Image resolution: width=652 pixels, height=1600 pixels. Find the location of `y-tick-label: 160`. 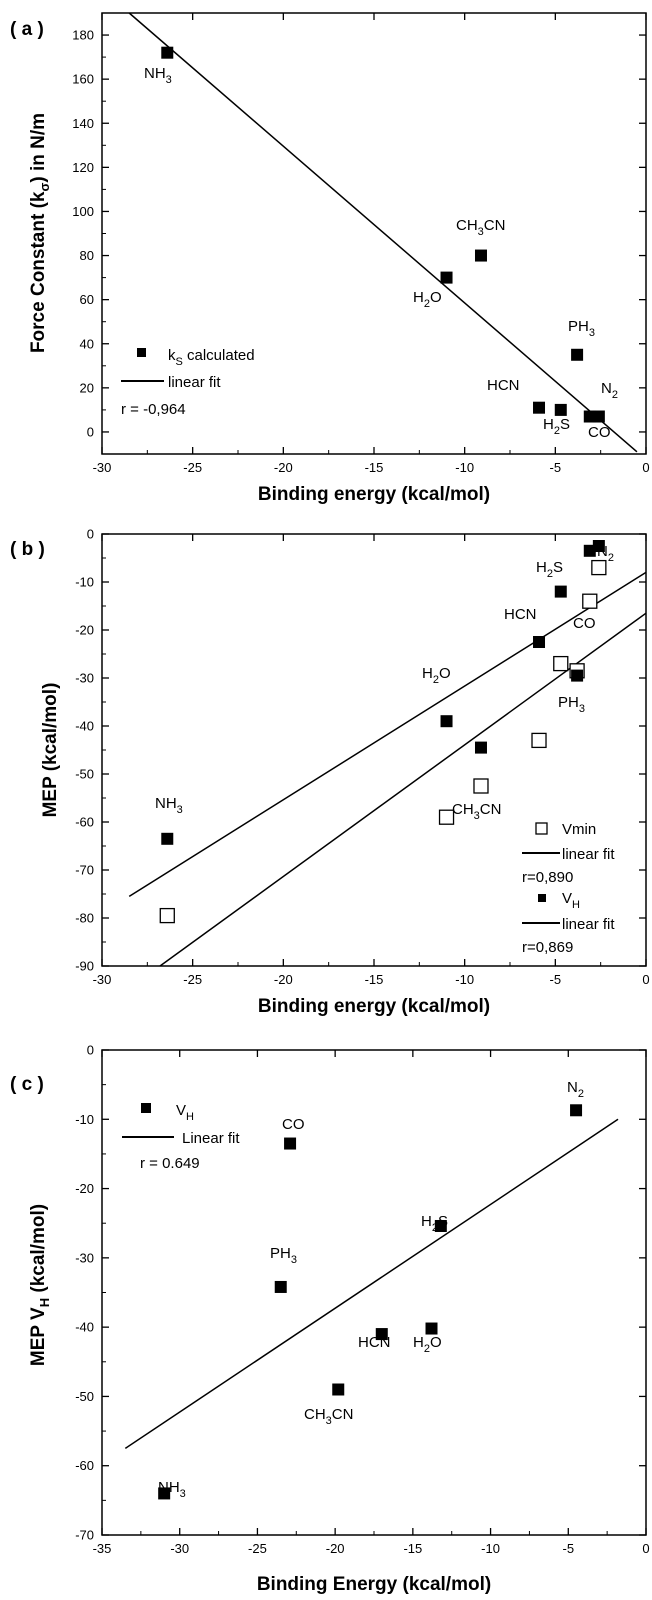

y-tick-label: 160 is located at coordinates (83, 79).